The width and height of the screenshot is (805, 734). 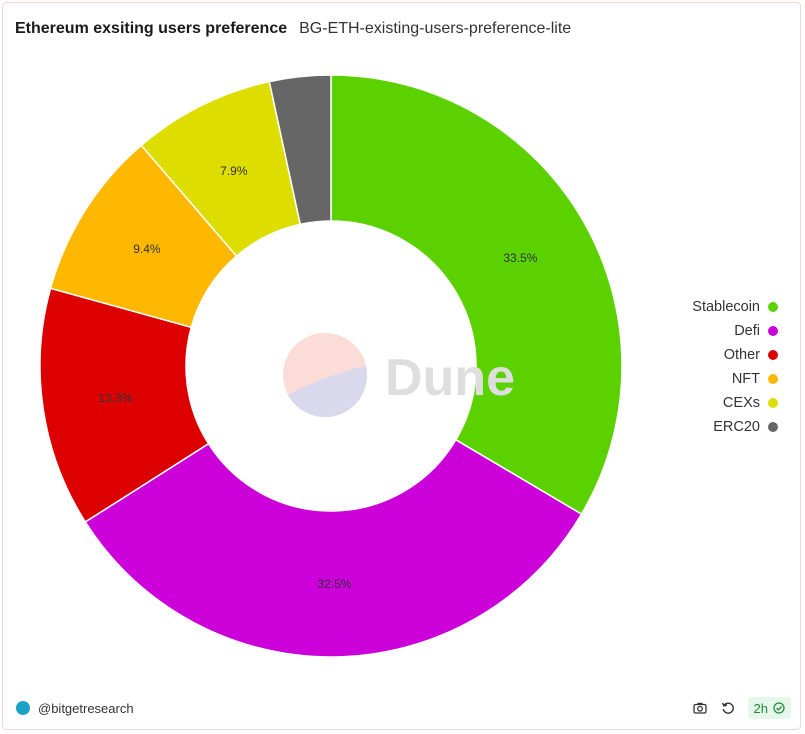 What do you see at coordinates (700, 708) in the screenshot?
I see `camera-icon` at bounding box center [700, 708].